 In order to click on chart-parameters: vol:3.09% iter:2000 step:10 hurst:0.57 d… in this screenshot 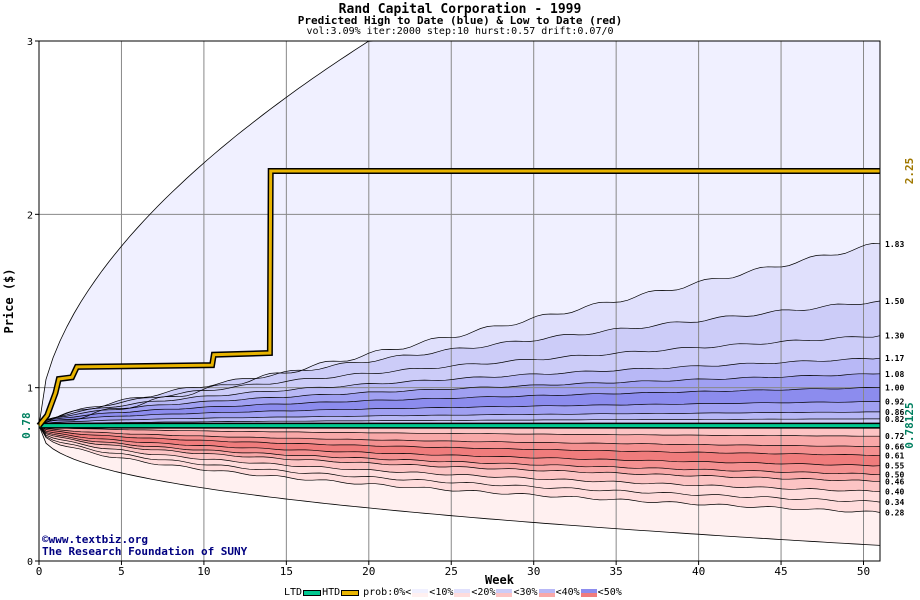, I will do `click(460, 31)`.